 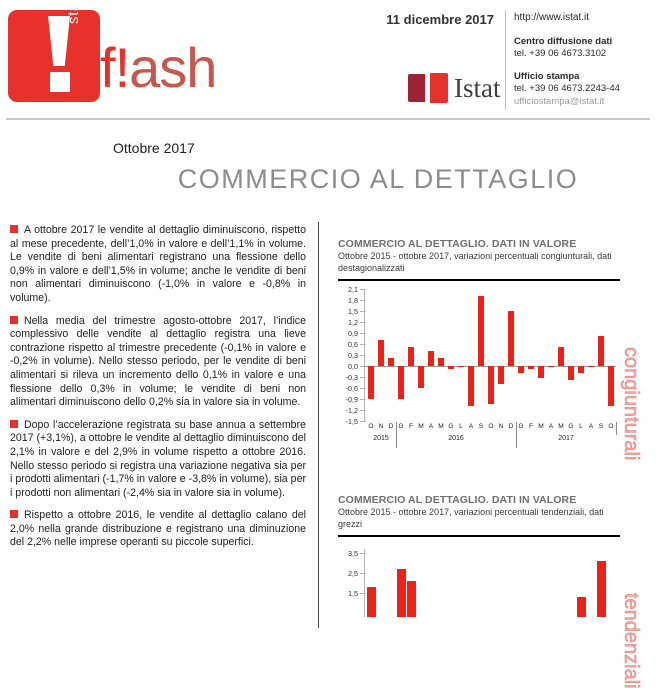 What do you see at coordinates (454, 89) in the screenshot?
I see `istat-logo: Istat` at bounding box center [454, 89].